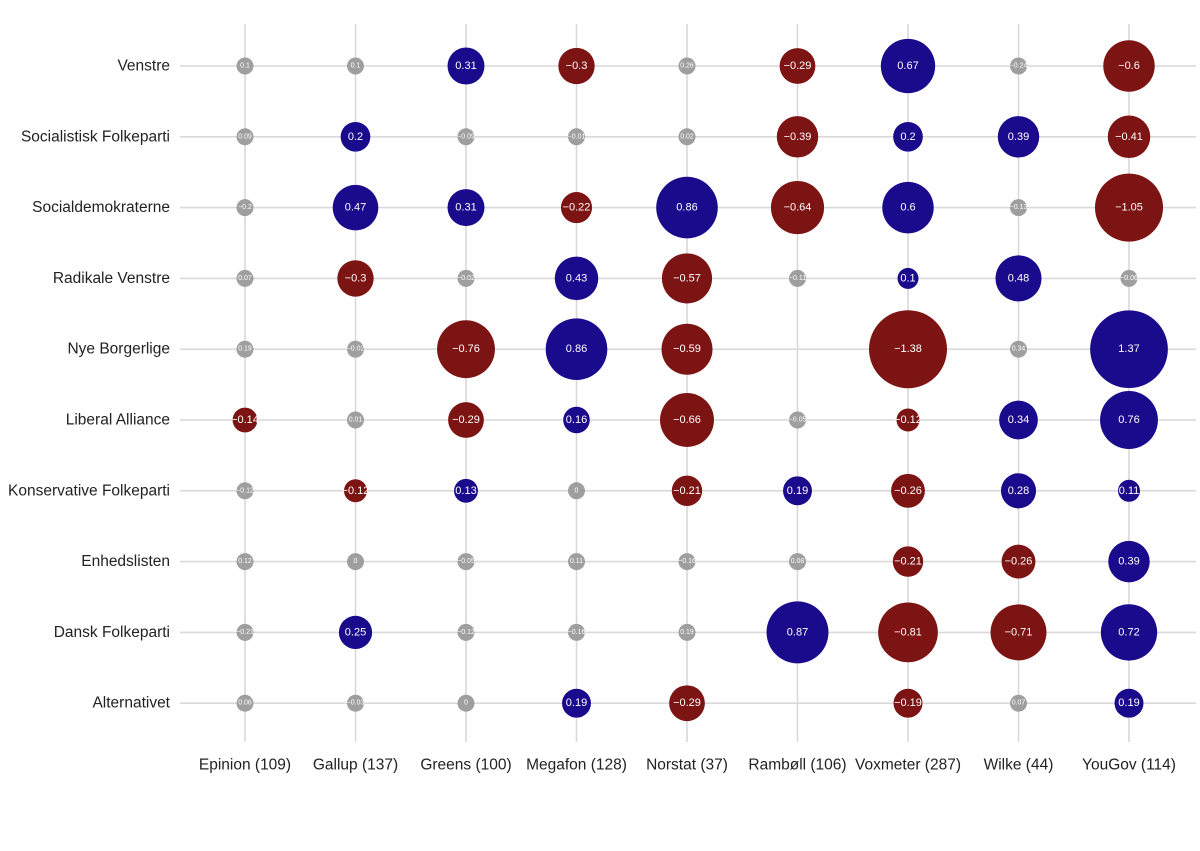 The width and height of the screenshot is (1200, 851). I want to click on bubble-value-label: −0.59, so click(687, 349).